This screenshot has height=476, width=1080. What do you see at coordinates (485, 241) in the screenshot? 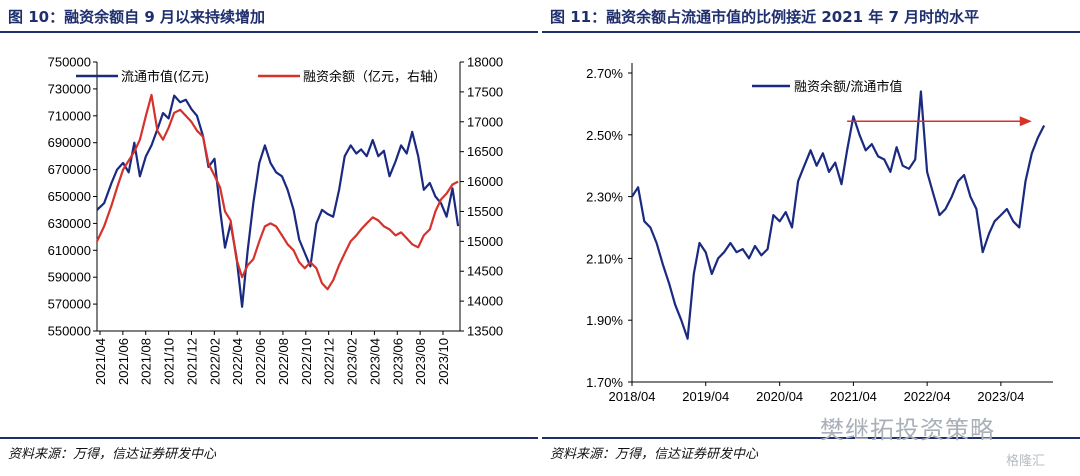
I see `y-right-tick-label: 15000` at bounding box center [485, 241].